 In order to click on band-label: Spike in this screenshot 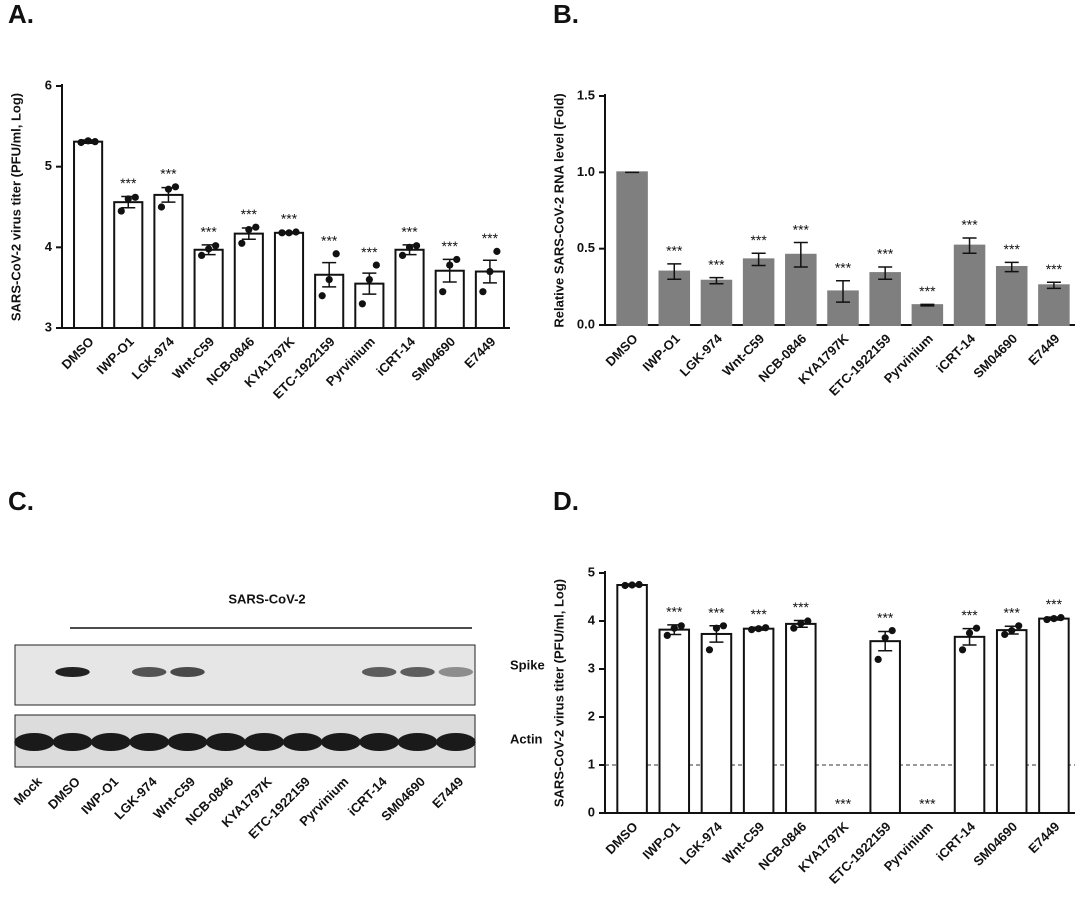, I will do `click(527, 664)`.